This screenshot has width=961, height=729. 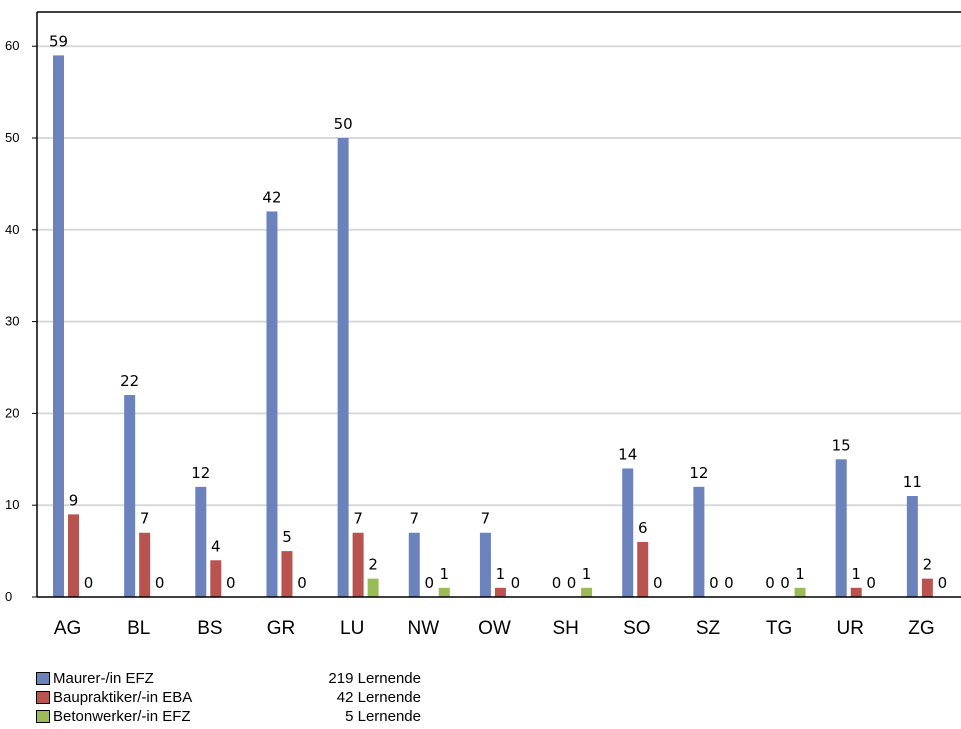 What do you see at coordinates (921, 628) in the screenshot?
I see `x-tick-label: ZG` at bounding box center [921, 628].